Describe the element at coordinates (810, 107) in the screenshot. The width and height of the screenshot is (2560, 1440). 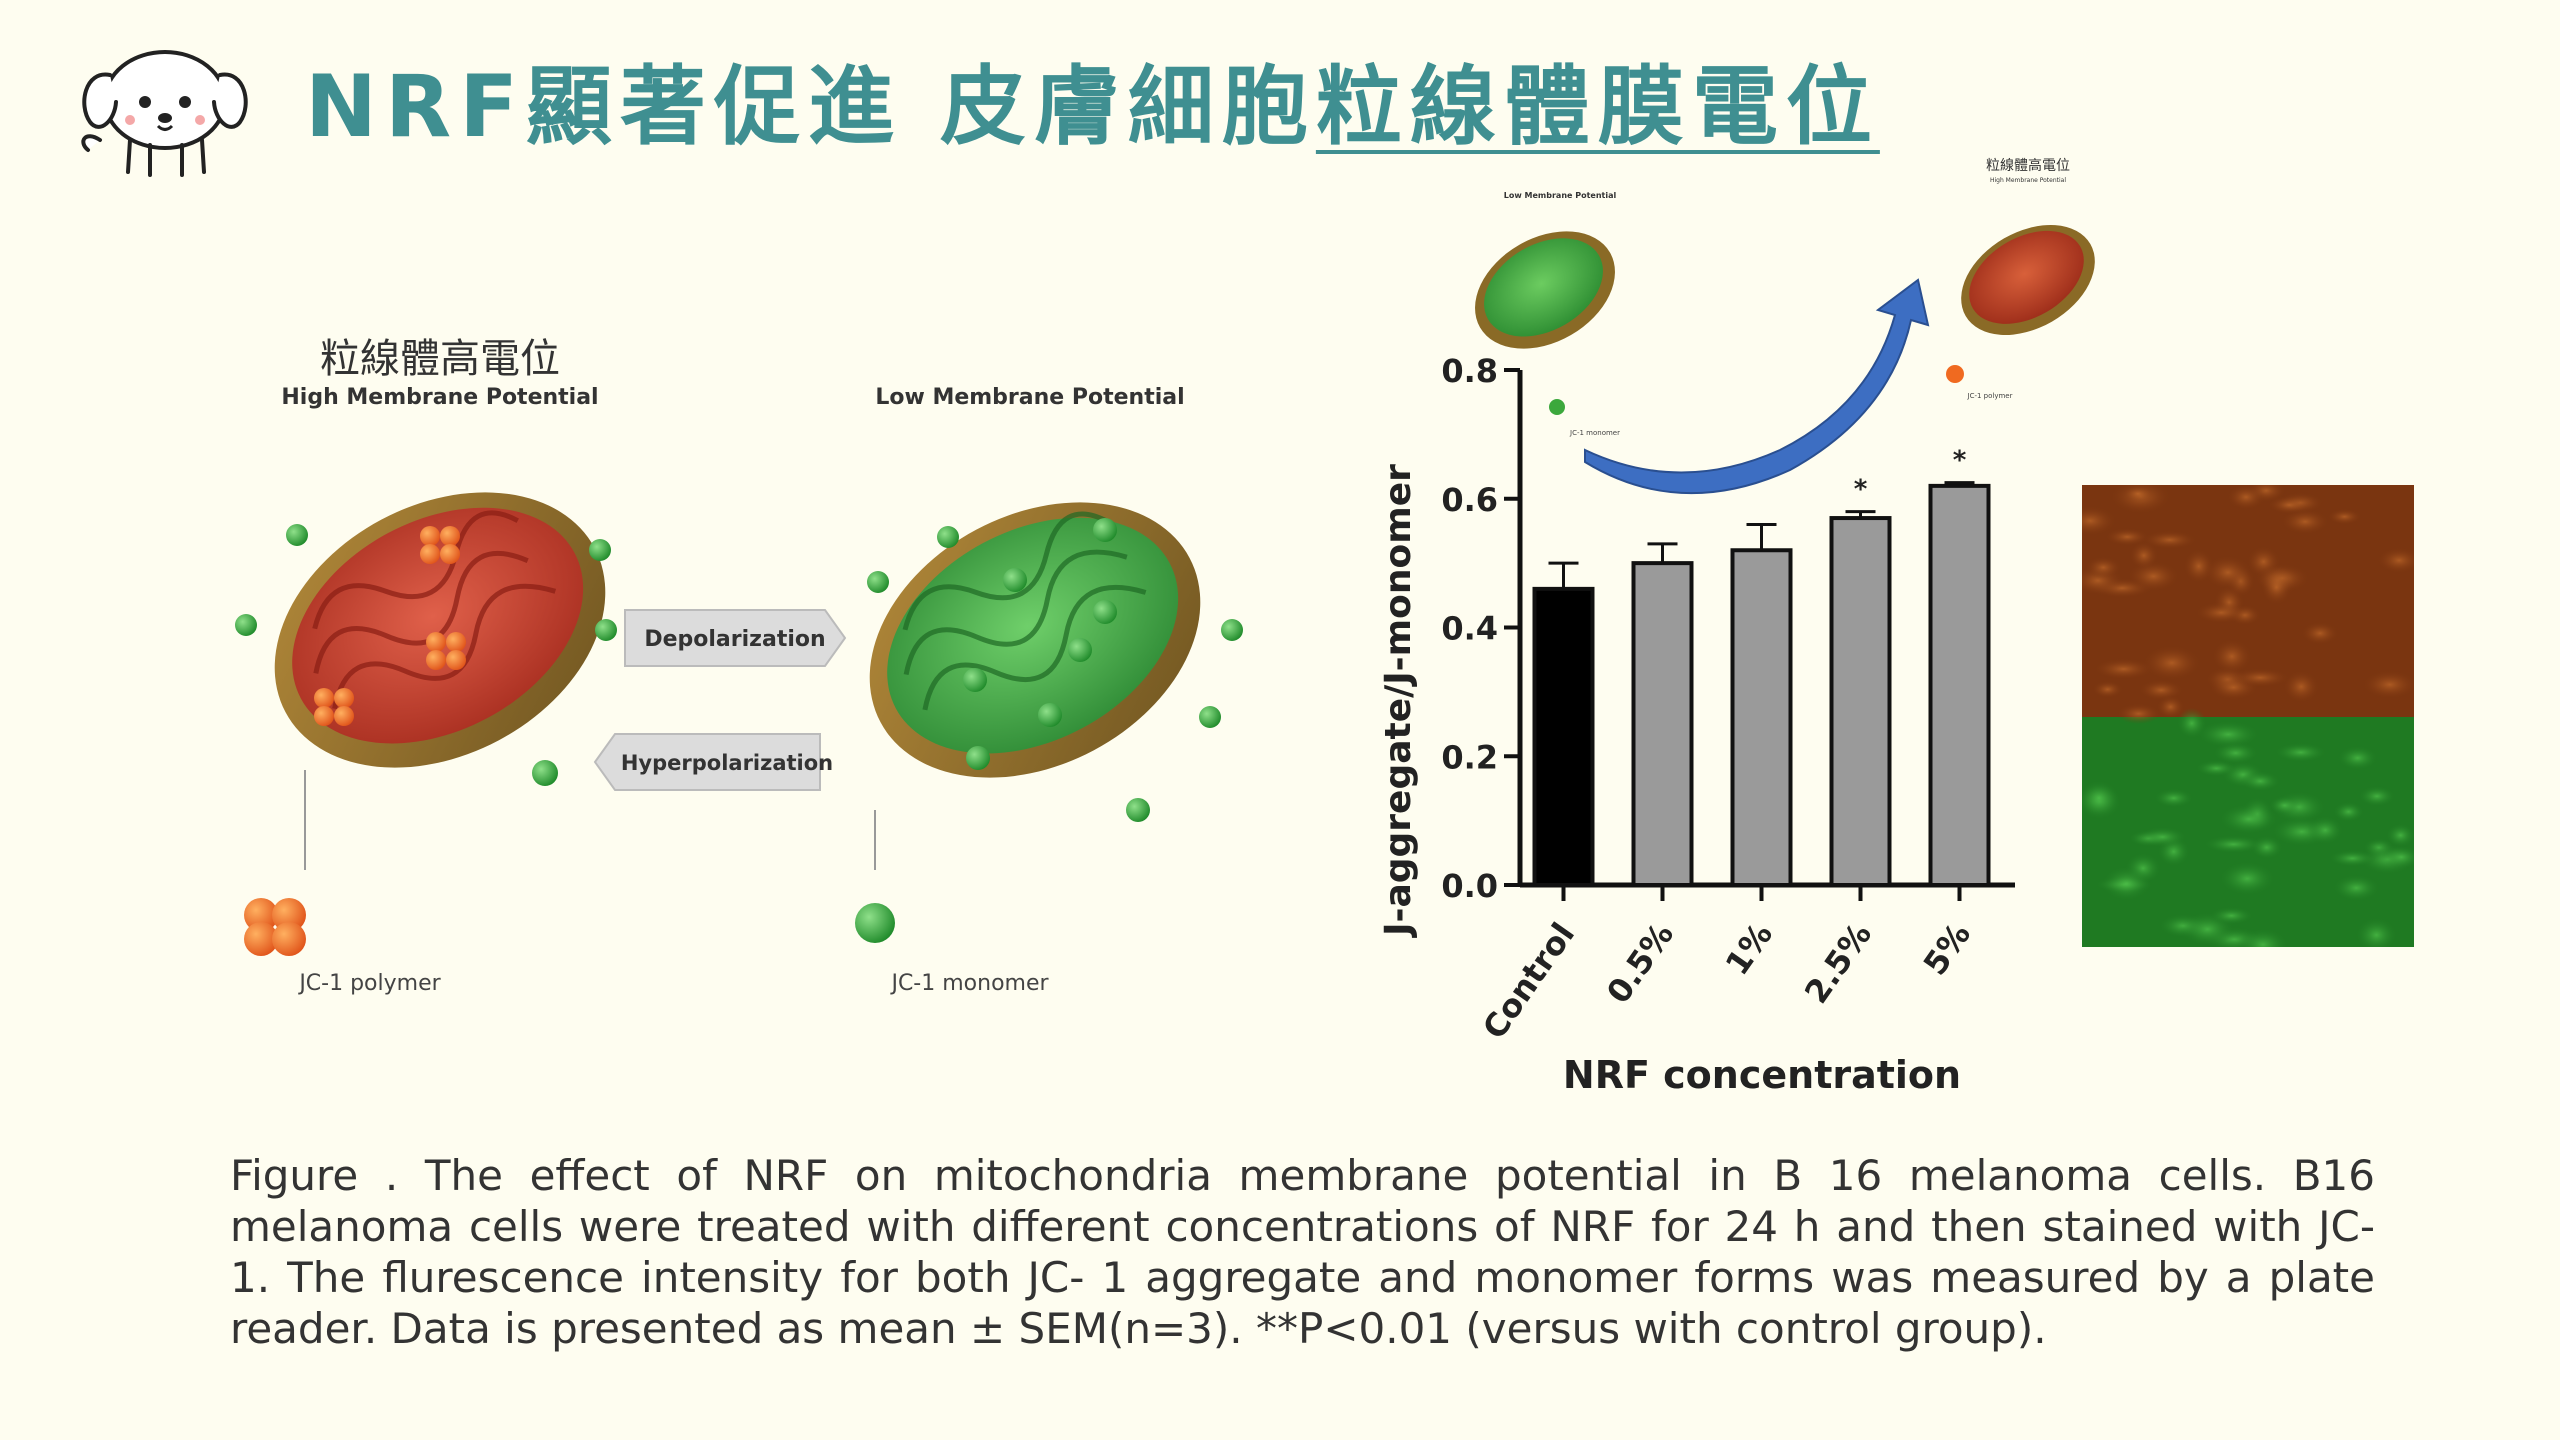
I see `title-main: NRF顯著促進 皮膚細胞` at that location.